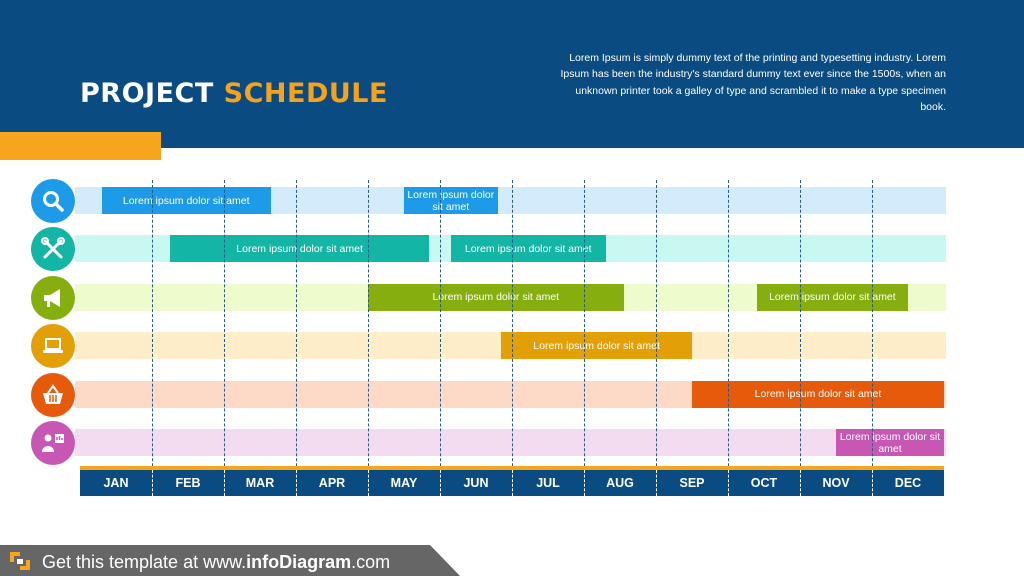 The image size is (1024, 576). Describe the element at coordinates (116, 483) in the screenshot. I see `month-label: JAN` at that location.